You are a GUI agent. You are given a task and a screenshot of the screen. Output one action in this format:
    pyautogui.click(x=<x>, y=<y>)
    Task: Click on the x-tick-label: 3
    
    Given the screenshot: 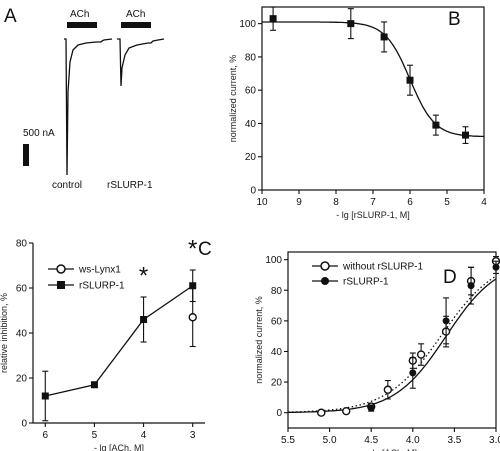 What is the action you would take?
    pyautogui.click(x=193, y=435)
    